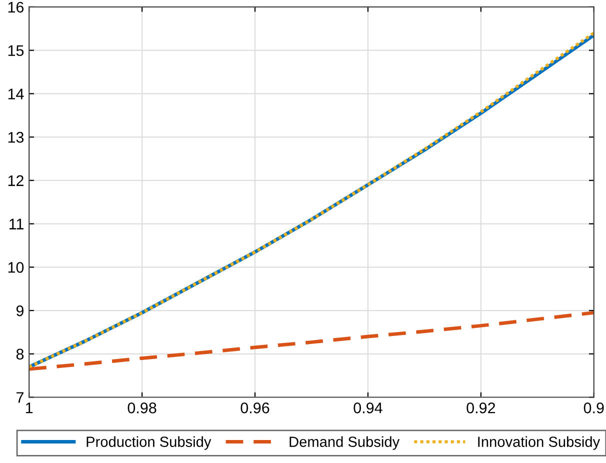 This screenshot has width=606, height=463. Describe the element at coordinates (20, 310) in the screenshot. I see `y-tick-label: 9` at that location.